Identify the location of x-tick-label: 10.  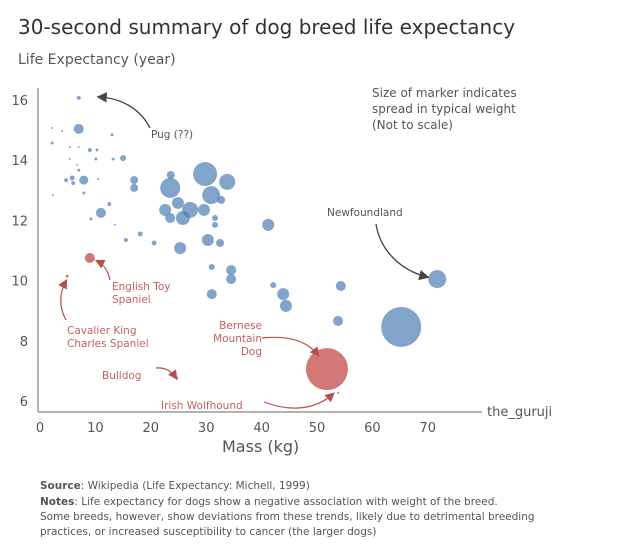
(95, 428).